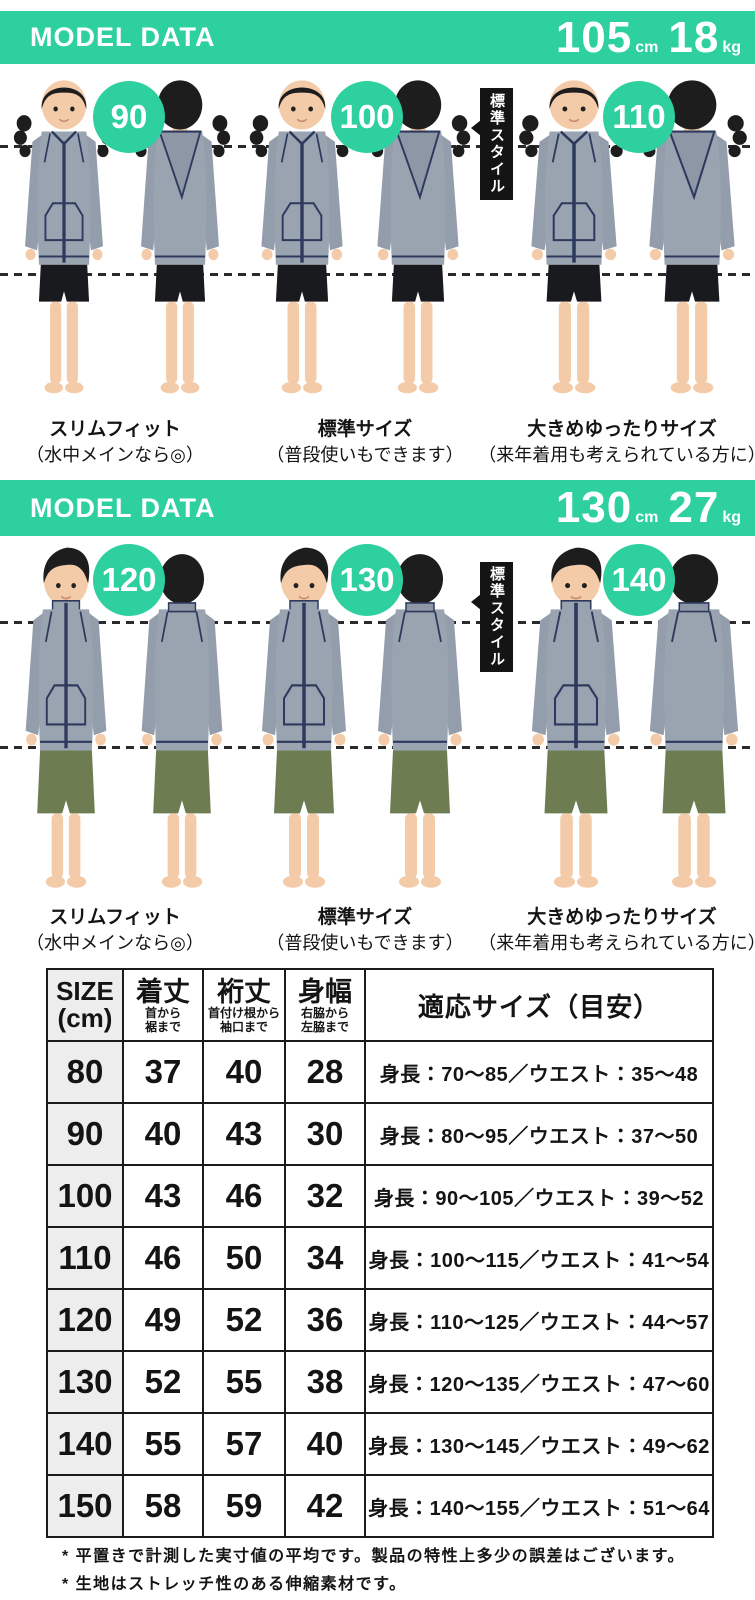 This screenshot has width=755, height=1600. Describe the element at coordinates (85, 1196) in the screenshot. I see `size-cell: 100` at that location.